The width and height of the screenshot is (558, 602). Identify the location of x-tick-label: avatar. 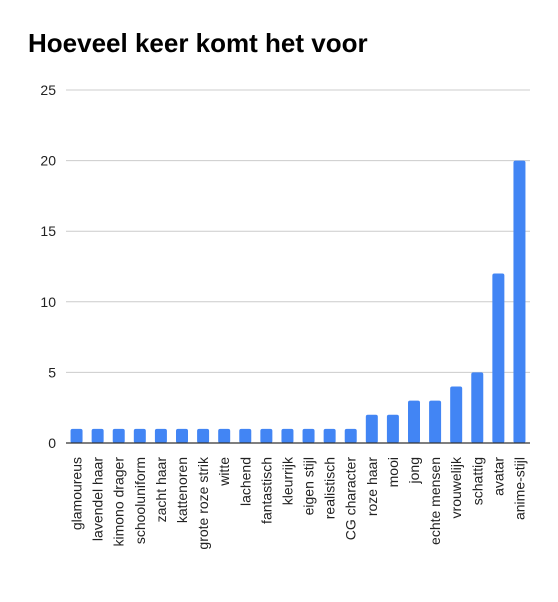
(498, 476).